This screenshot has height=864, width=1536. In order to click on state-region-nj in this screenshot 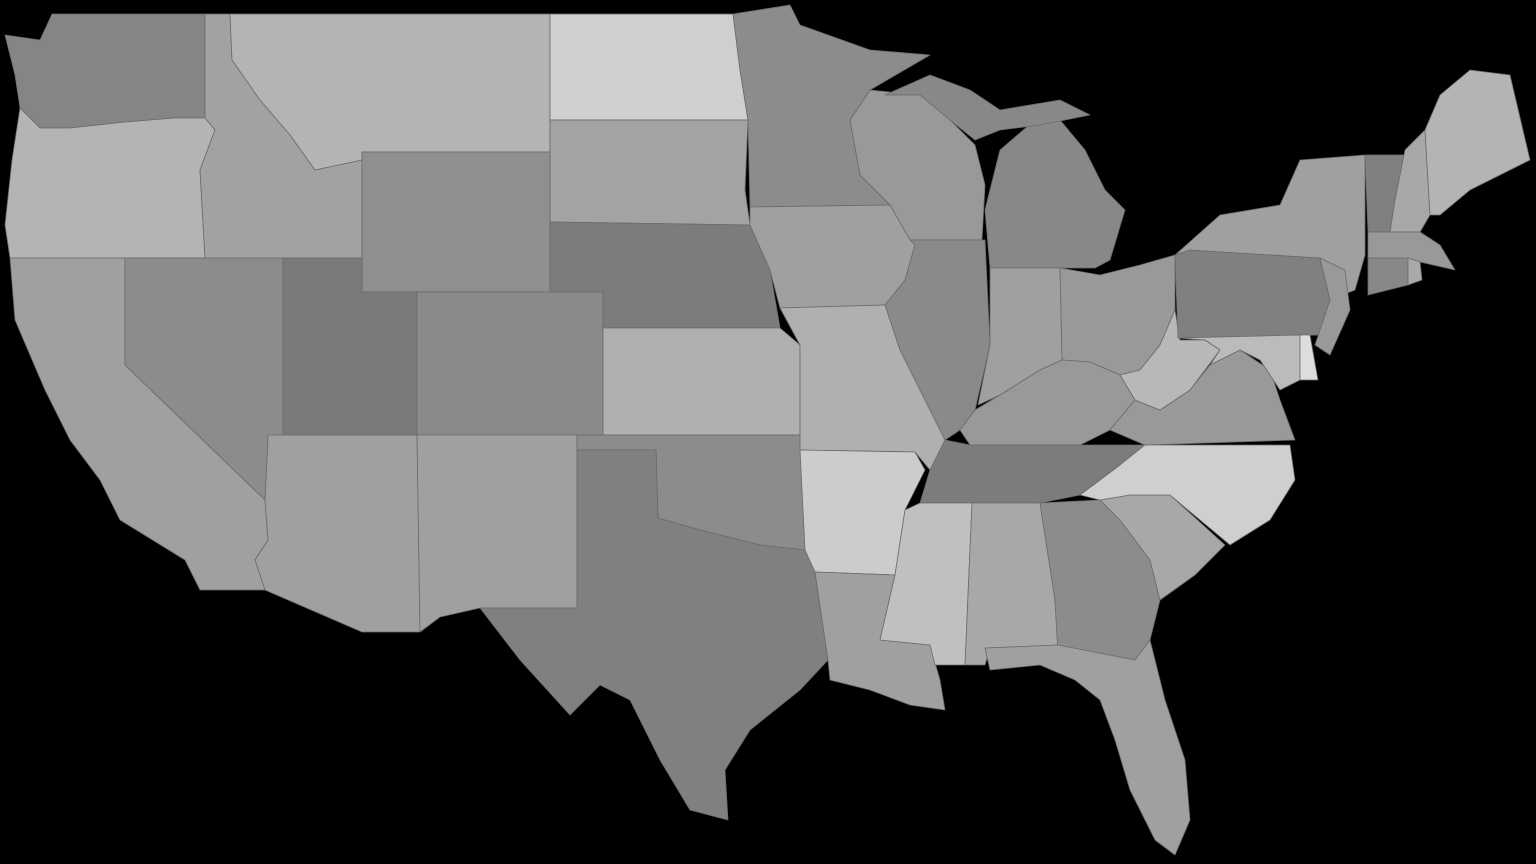, I will do `click(1332, 306)`.